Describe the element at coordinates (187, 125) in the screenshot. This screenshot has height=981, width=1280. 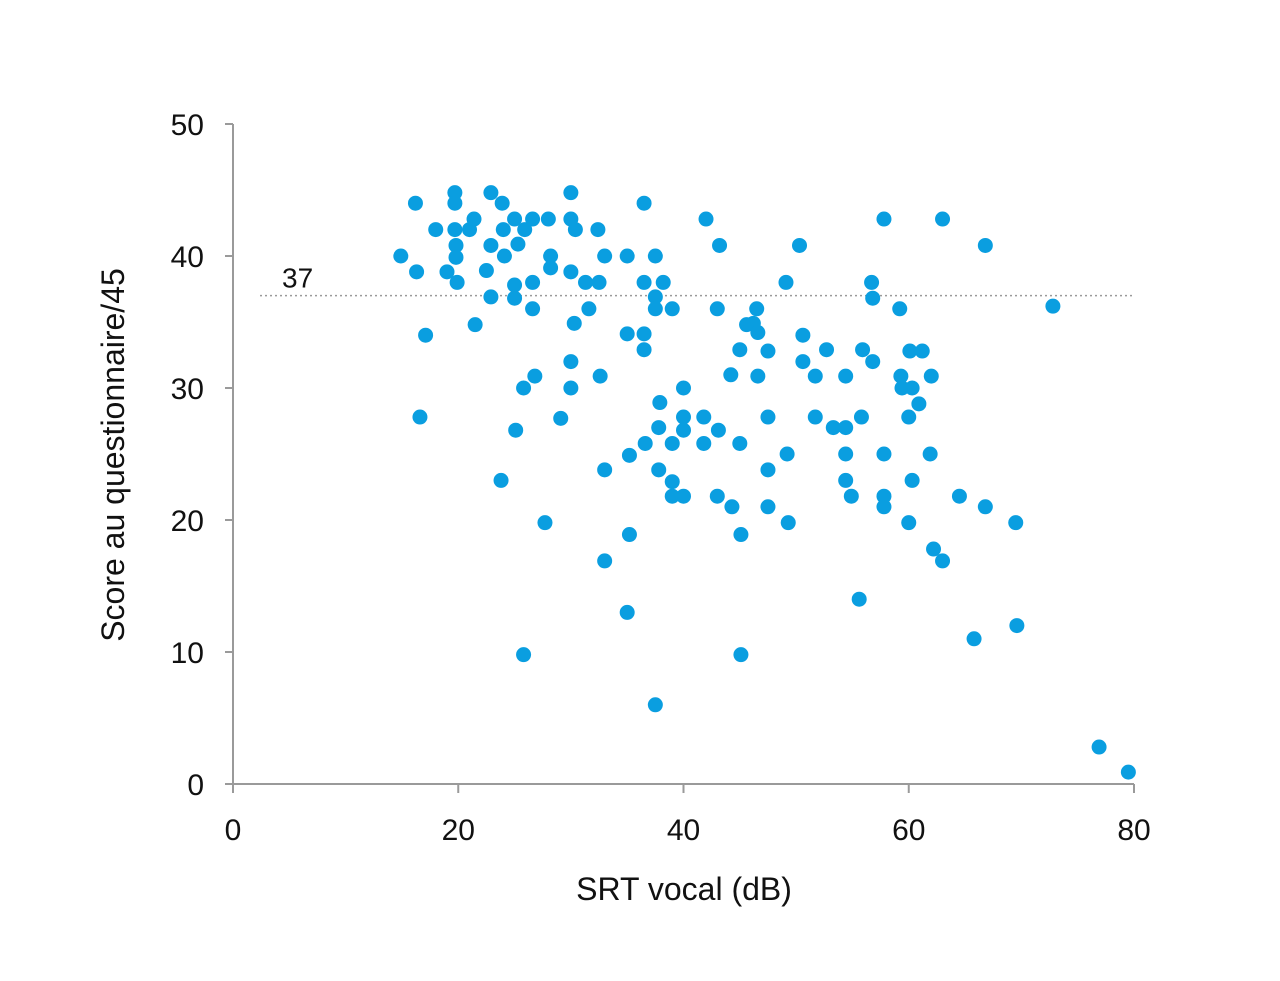
I see `y-tick-label: 50` at that location.